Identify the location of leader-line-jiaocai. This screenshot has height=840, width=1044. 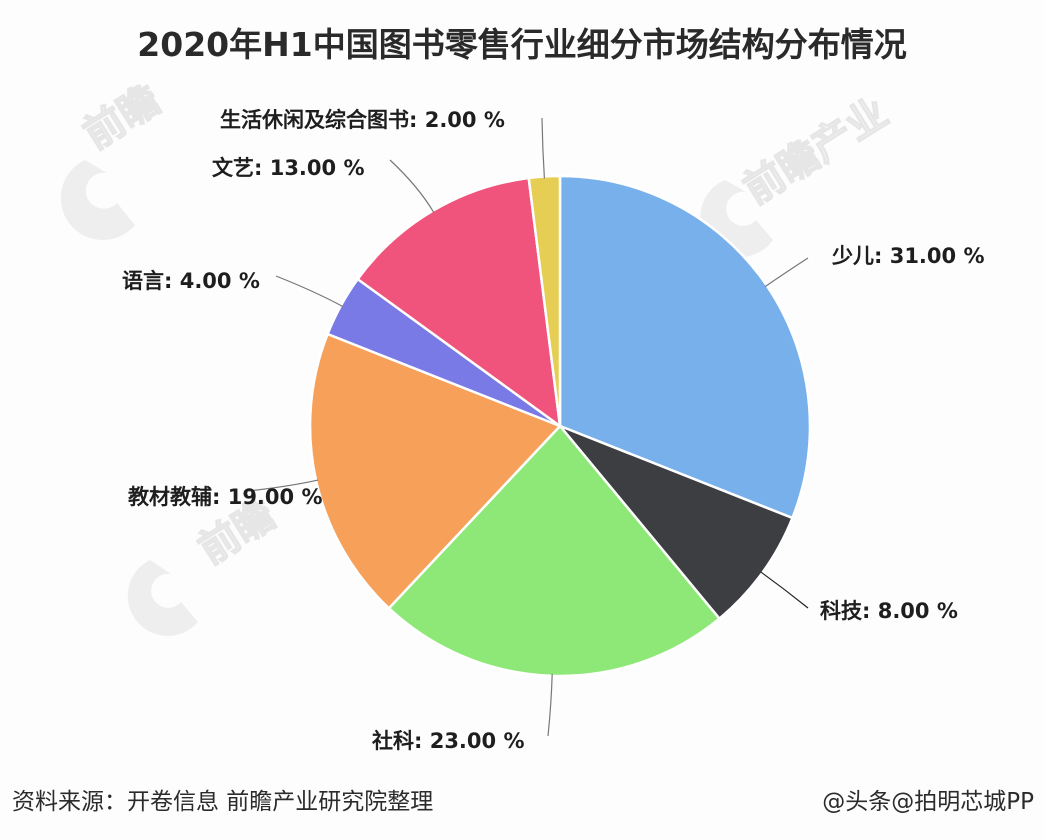
(283, 485).